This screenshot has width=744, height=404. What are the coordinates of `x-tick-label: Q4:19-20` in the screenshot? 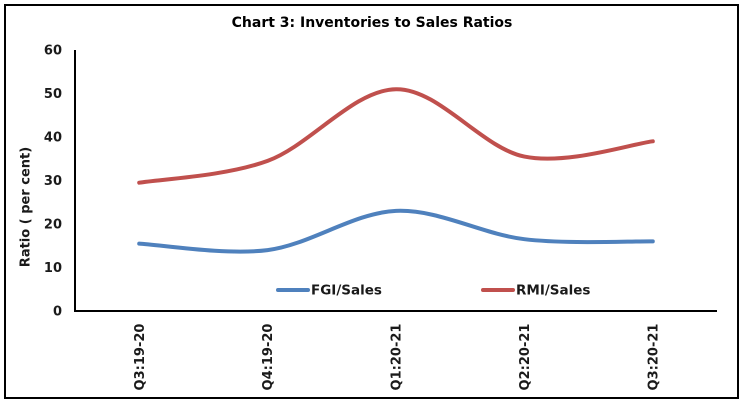 It's located at (268, 357).